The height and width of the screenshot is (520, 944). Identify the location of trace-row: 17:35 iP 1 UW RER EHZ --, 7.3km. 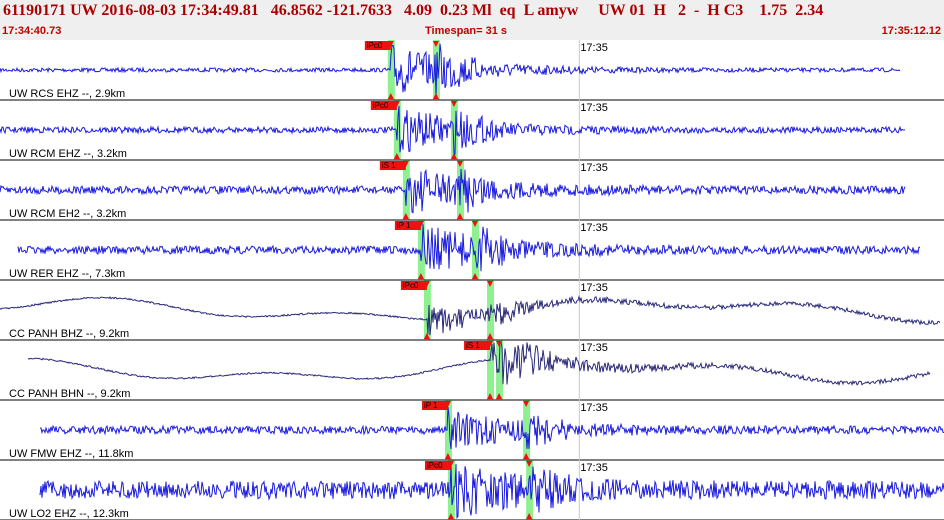
(472, 250).